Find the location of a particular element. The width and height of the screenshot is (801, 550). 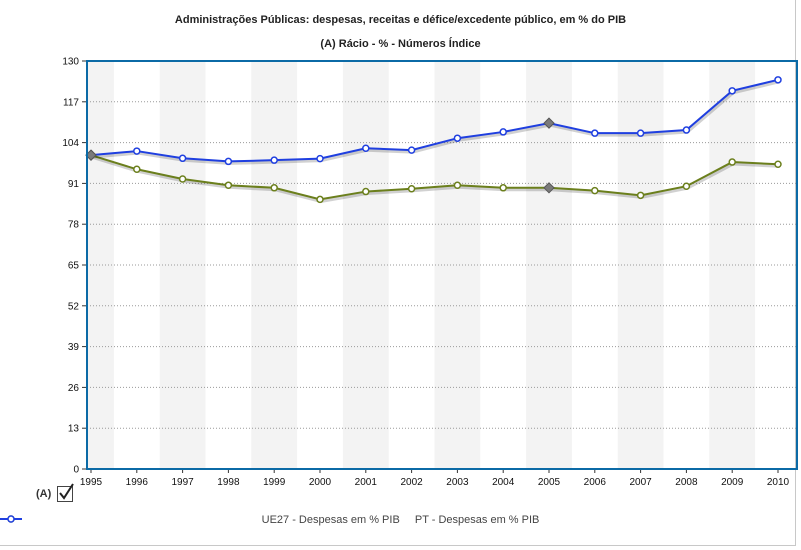

x-tick-label: 2000 is located at coordinates (320, 482).